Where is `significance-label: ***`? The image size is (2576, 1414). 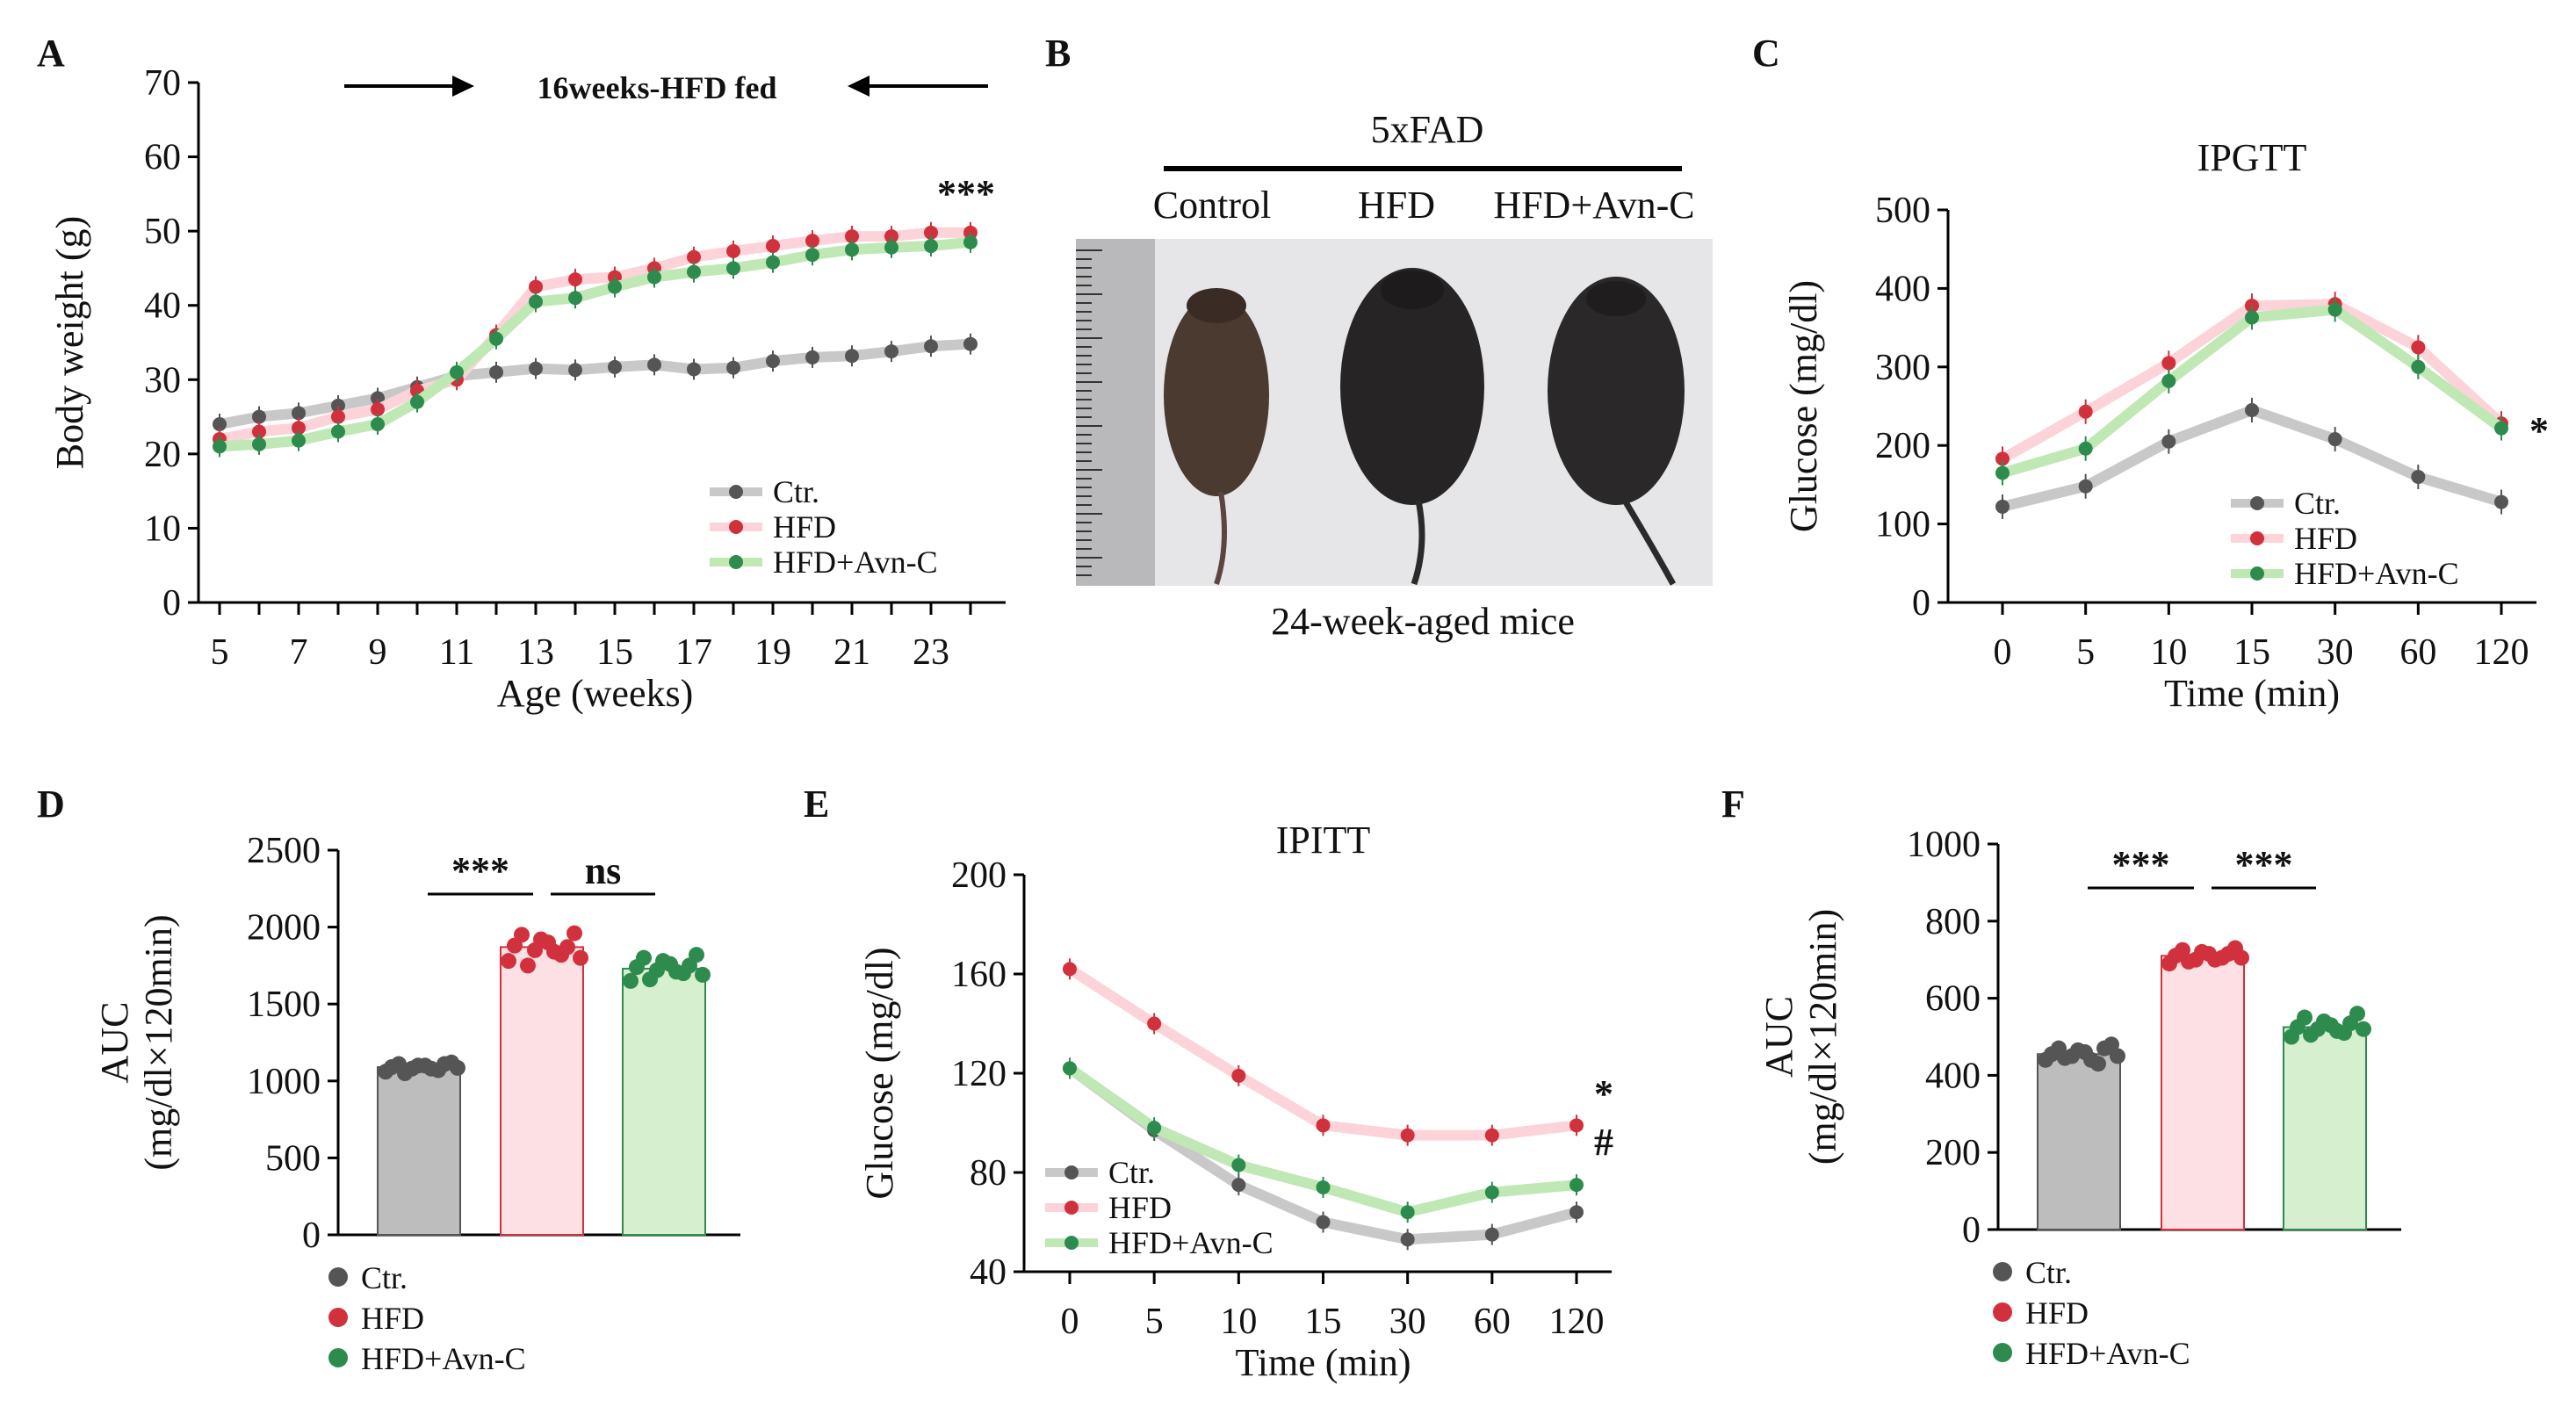 significance-label: *** is located at coordinates (966, 193).